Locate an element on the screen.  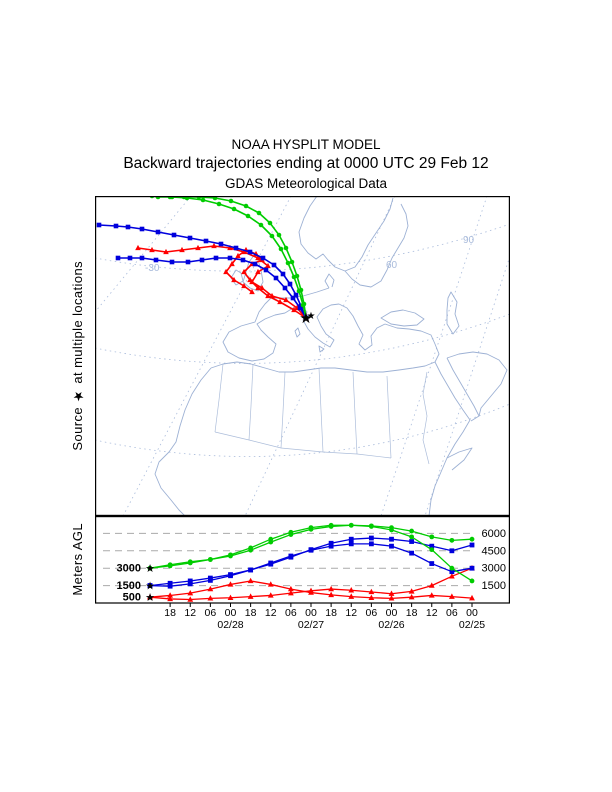
meters-agl-label: Meters AGL is located at coordinates (77, 559).